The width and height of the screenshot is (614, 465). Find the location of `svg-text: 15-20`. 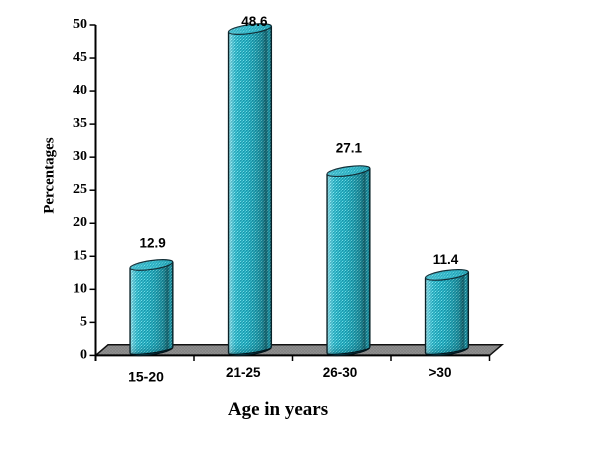

svg-text: 15-20 is located at coordinates (146, 377).